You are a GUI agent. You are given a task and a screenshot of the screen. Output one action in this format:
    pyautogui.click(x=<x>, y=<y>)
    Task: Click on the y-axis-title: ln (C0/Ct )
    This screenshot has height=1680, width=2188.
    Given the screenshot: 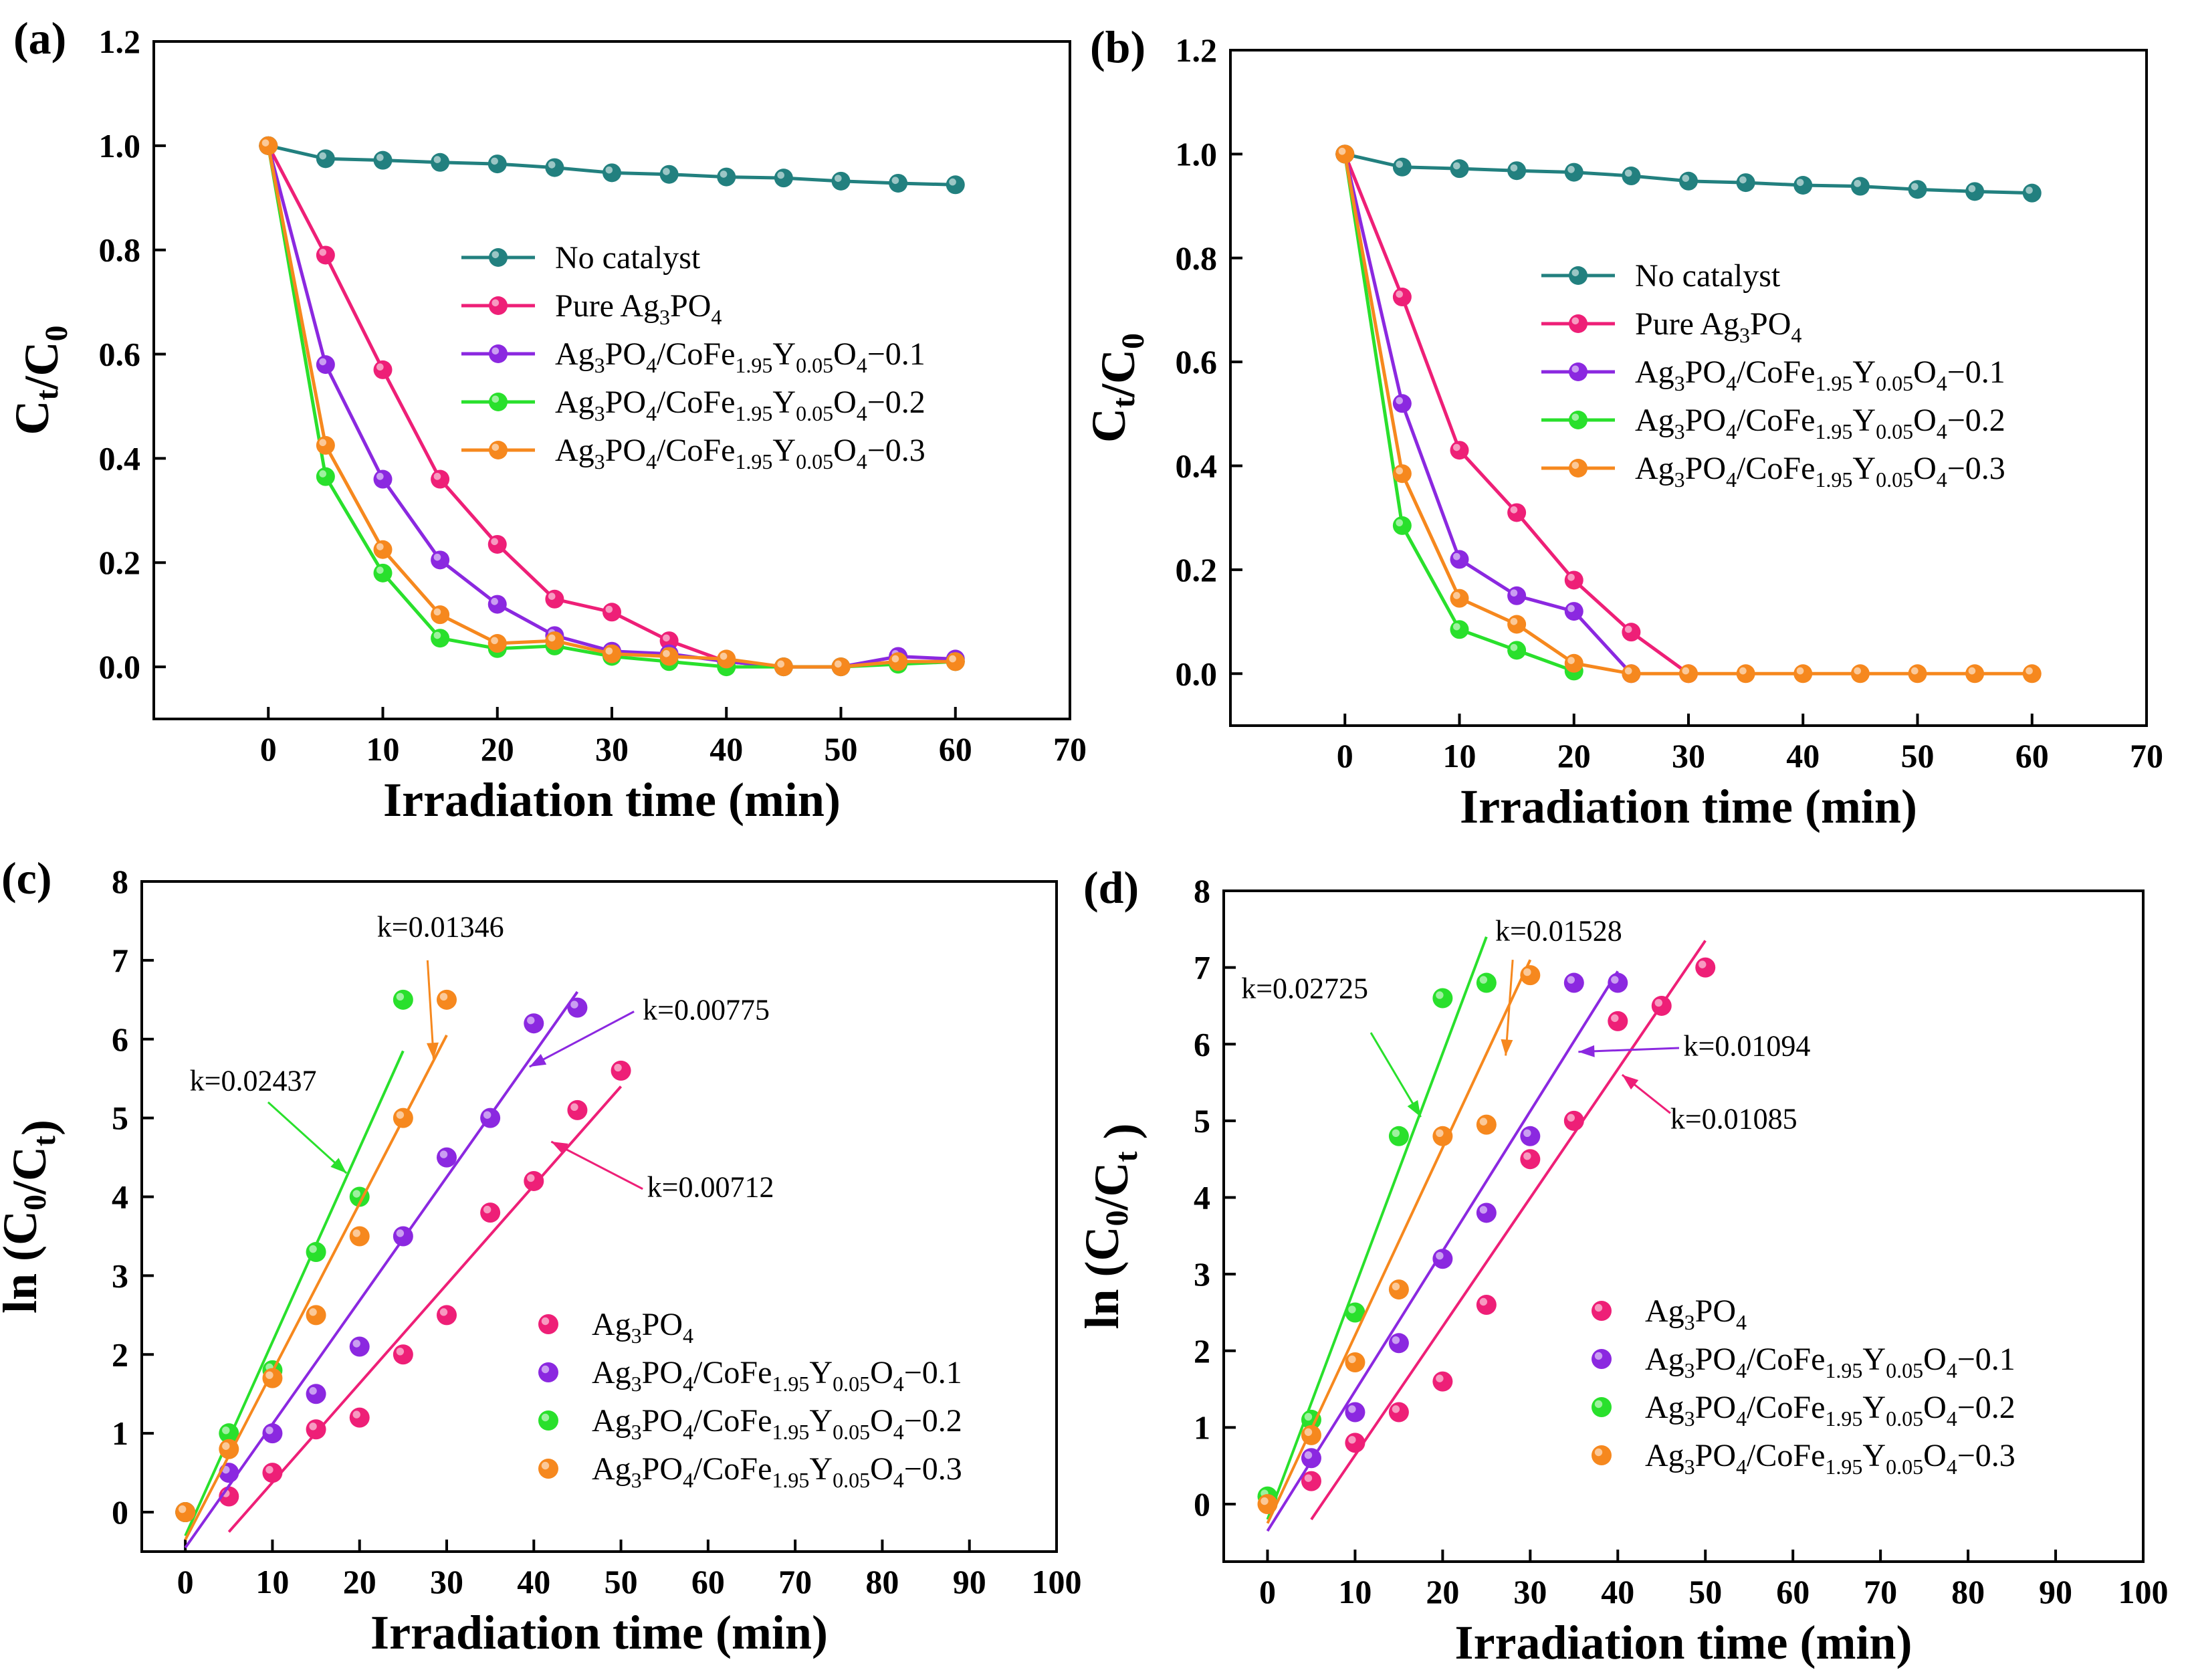 What is the action you would take?
    pyautogui.click(x=1111, y=1227)
    